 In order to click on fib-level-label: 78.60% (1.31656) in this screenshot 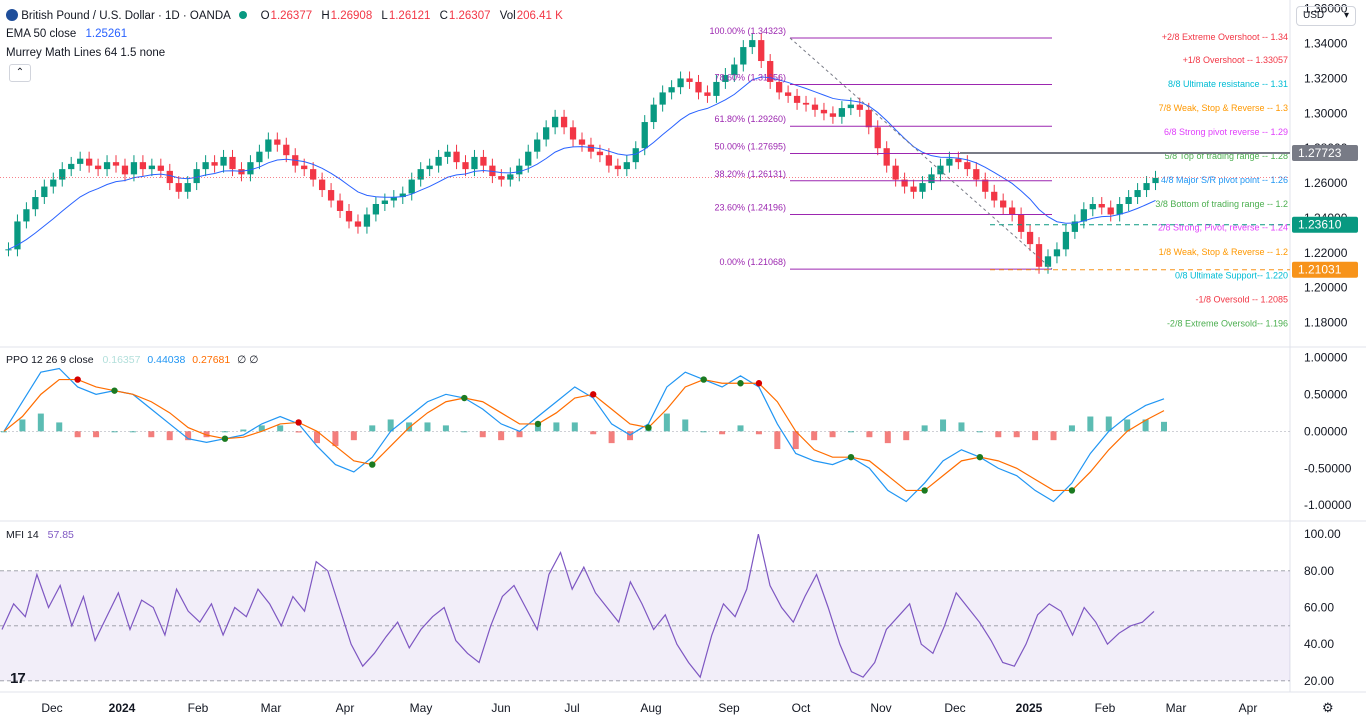, I will do `click(750, 77)`.